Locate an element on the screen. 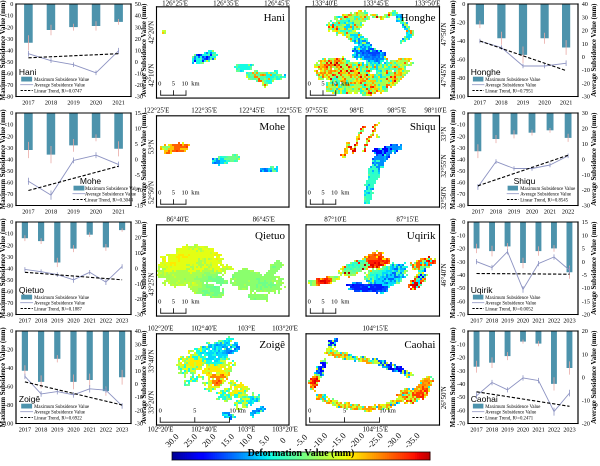 The height and width of the screenshot is (466, 600). svg-text: 2022 is located at coordinates (554, 430).